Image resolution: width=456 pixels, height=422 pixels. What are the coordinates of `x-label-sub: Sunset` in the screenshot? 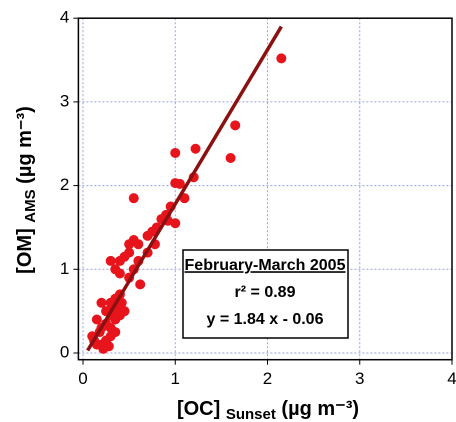 It's located at (251, 414).